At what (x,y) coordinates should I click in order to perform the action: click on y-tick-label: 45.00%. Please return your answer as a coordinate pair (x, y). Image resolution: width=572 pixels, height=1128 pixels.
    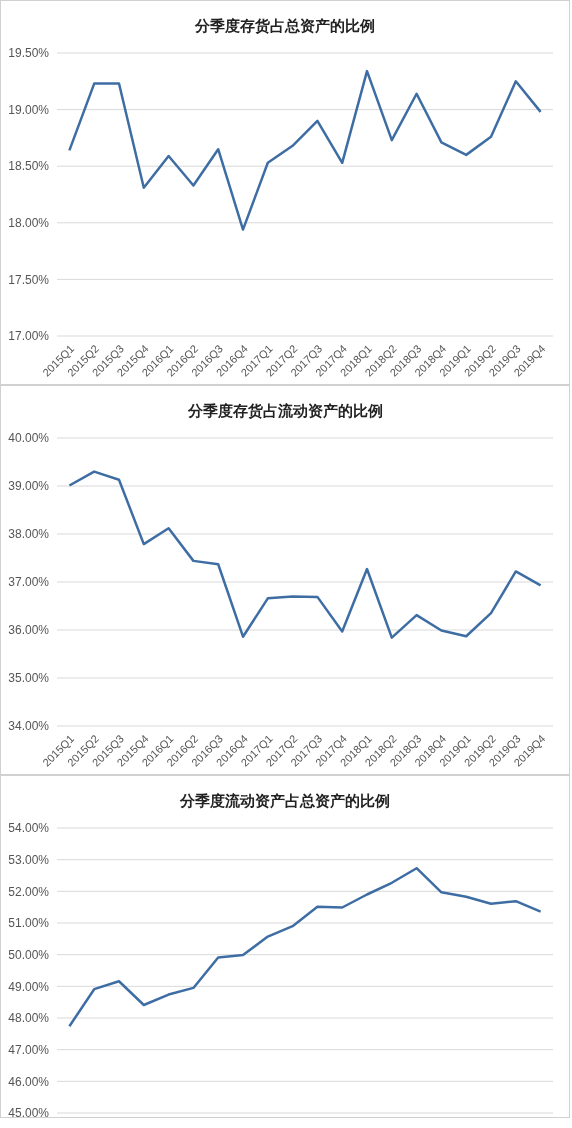
    Looking at the image, I should click on (29, 1113).